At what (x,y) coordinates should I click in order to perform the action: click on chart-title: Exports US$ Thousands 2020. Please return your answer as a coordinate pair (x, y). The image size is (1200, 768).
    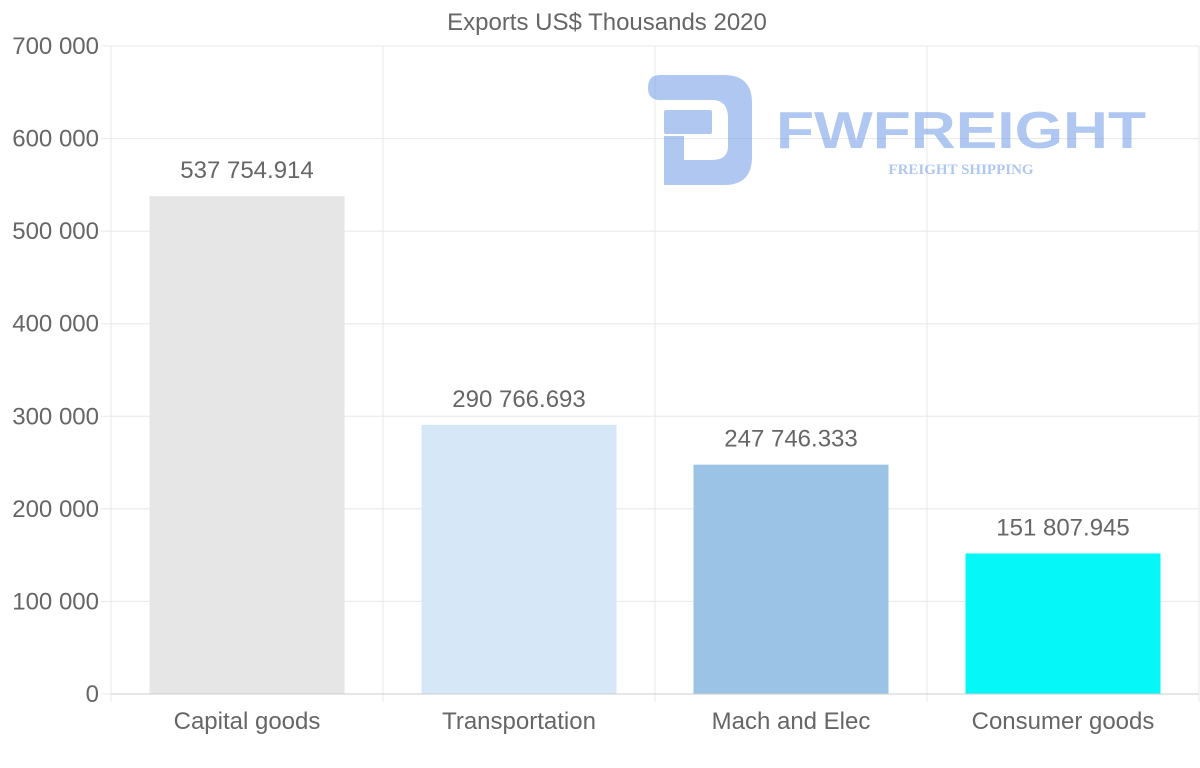
    Looking at the image, I should click on (607, 22).